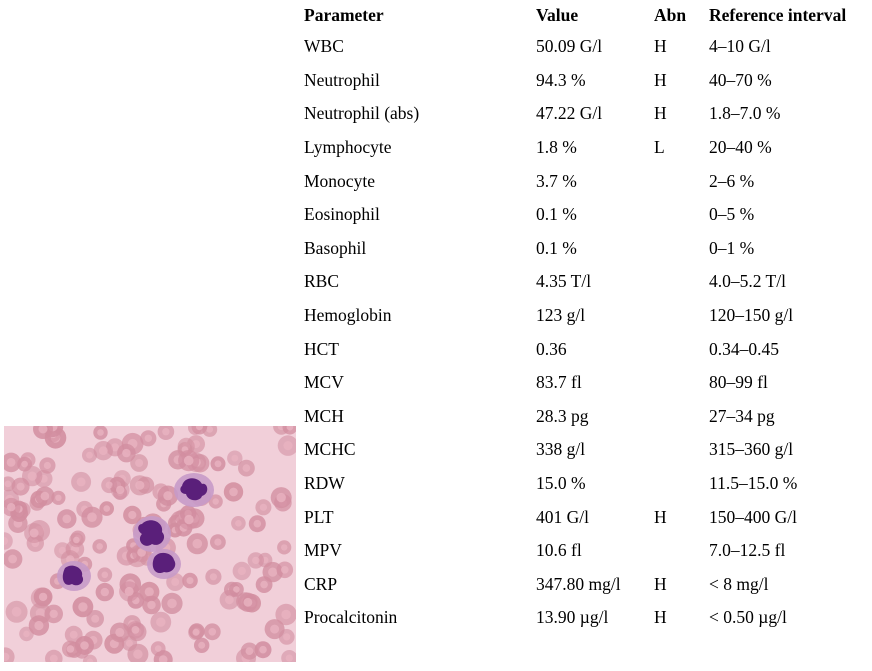 Image resolution: width=872 pixels, height=671 pixels. I want to click on cell-reference-interval: 11.5–15.0 %, so click(753, 483).